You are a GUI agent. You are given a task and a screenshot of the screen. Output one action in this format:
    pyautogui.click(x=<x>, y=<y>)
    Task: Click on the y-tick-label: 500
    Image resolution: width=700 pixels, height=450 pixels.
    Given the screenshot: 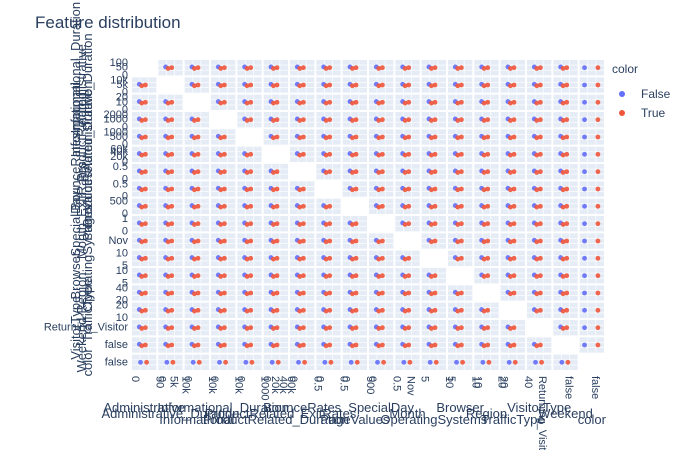 What is the action you would take?
    pyautogui.click(x=119, y=137)
    